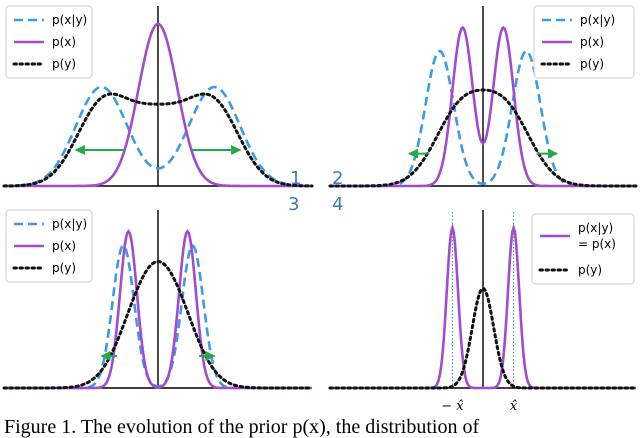 The height and width of the screenshot is (438, 640). I want to click on panel-number: 3, so click(293, 204).